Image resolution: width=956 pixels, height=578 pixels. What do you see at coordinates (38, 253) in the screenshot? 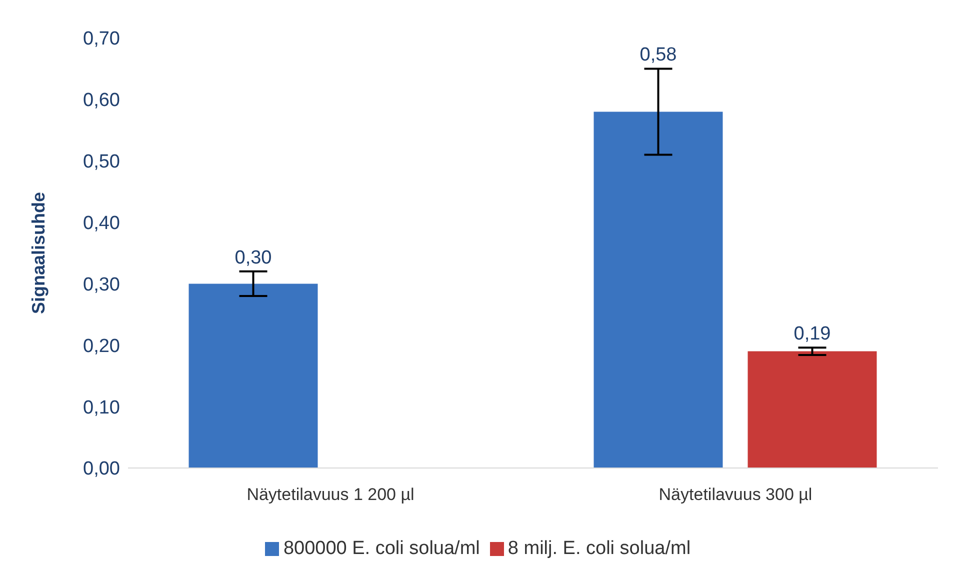
I see `y-axis-title: Signaalisuhde` at bounding box center [38, 253].